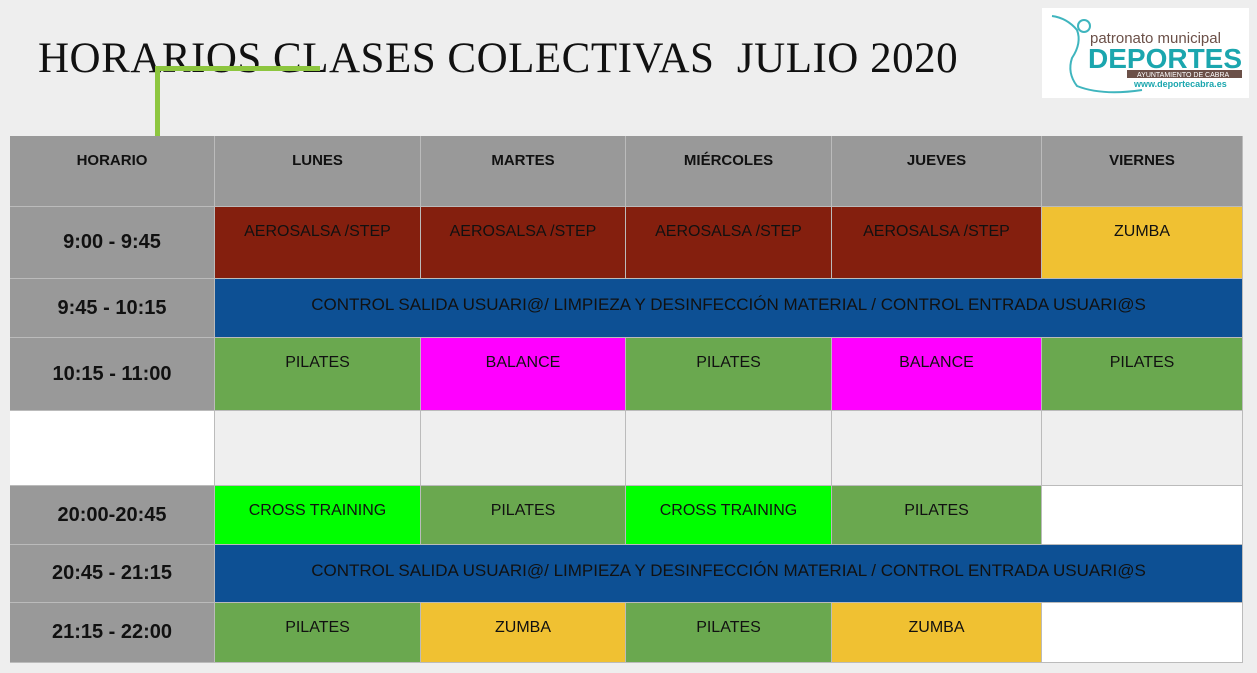  What do you see at coordinates (112, 374) in the screenshot?
I see `time-slot: 10:15 - 11:00` at bounding box center [112, 374].